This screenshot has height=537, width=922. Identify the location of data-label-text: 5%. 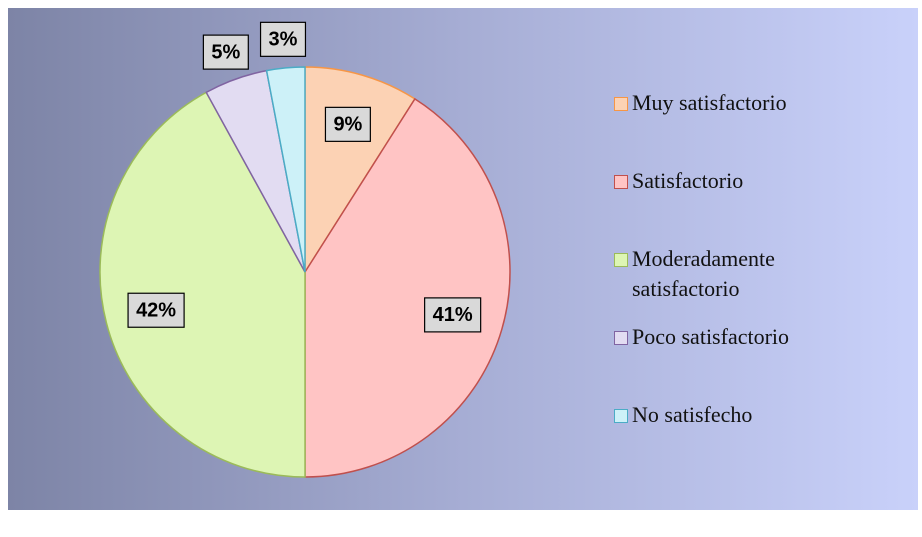
(225, 52).